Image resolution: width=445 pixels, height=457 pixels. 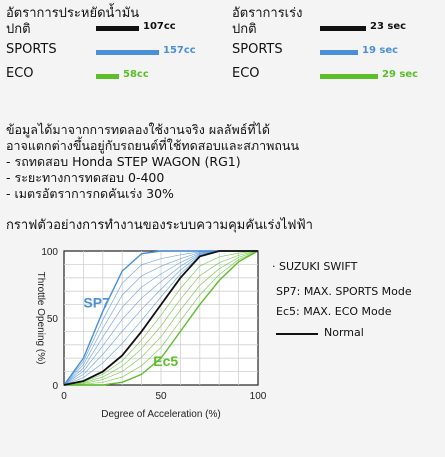 I want to click on fuel-value: 58cc, so click(x=136, y=74).